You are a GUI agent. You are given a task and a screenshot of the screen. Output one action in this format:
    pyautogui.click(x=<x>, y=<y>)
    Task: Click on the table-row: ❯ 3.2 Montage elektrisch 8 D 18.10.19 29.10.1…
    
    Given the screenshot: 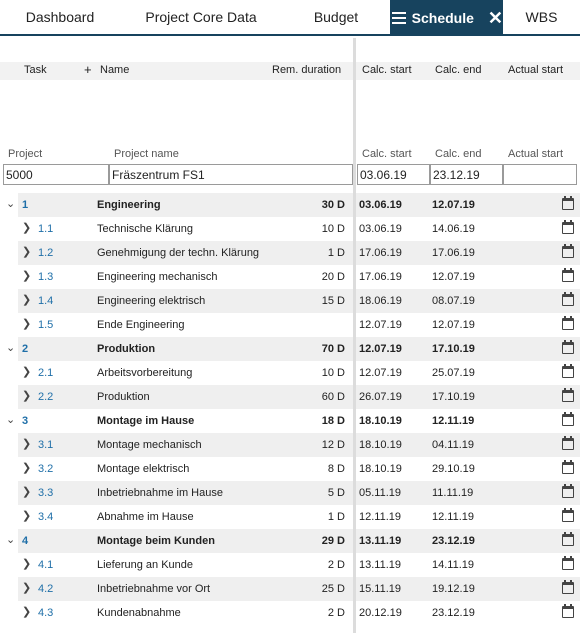 What is the action you would take?
    pyautogui.click(x=290, y=469)
    